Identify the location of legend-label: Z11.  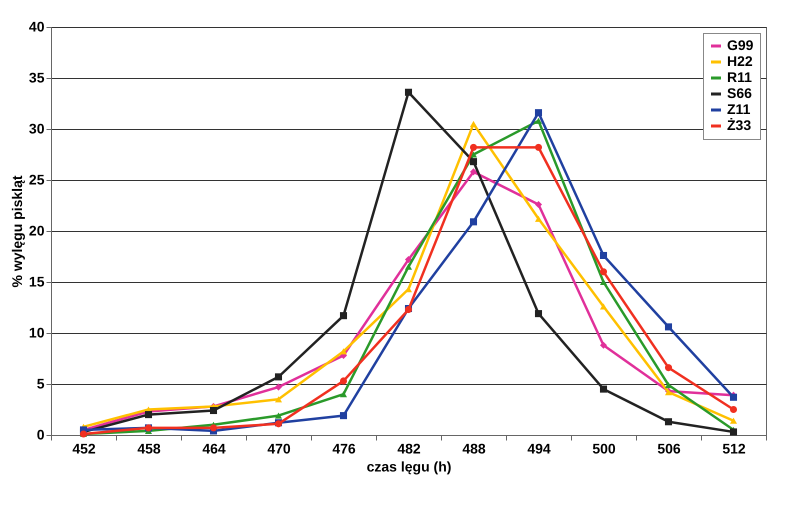
(739, 109).